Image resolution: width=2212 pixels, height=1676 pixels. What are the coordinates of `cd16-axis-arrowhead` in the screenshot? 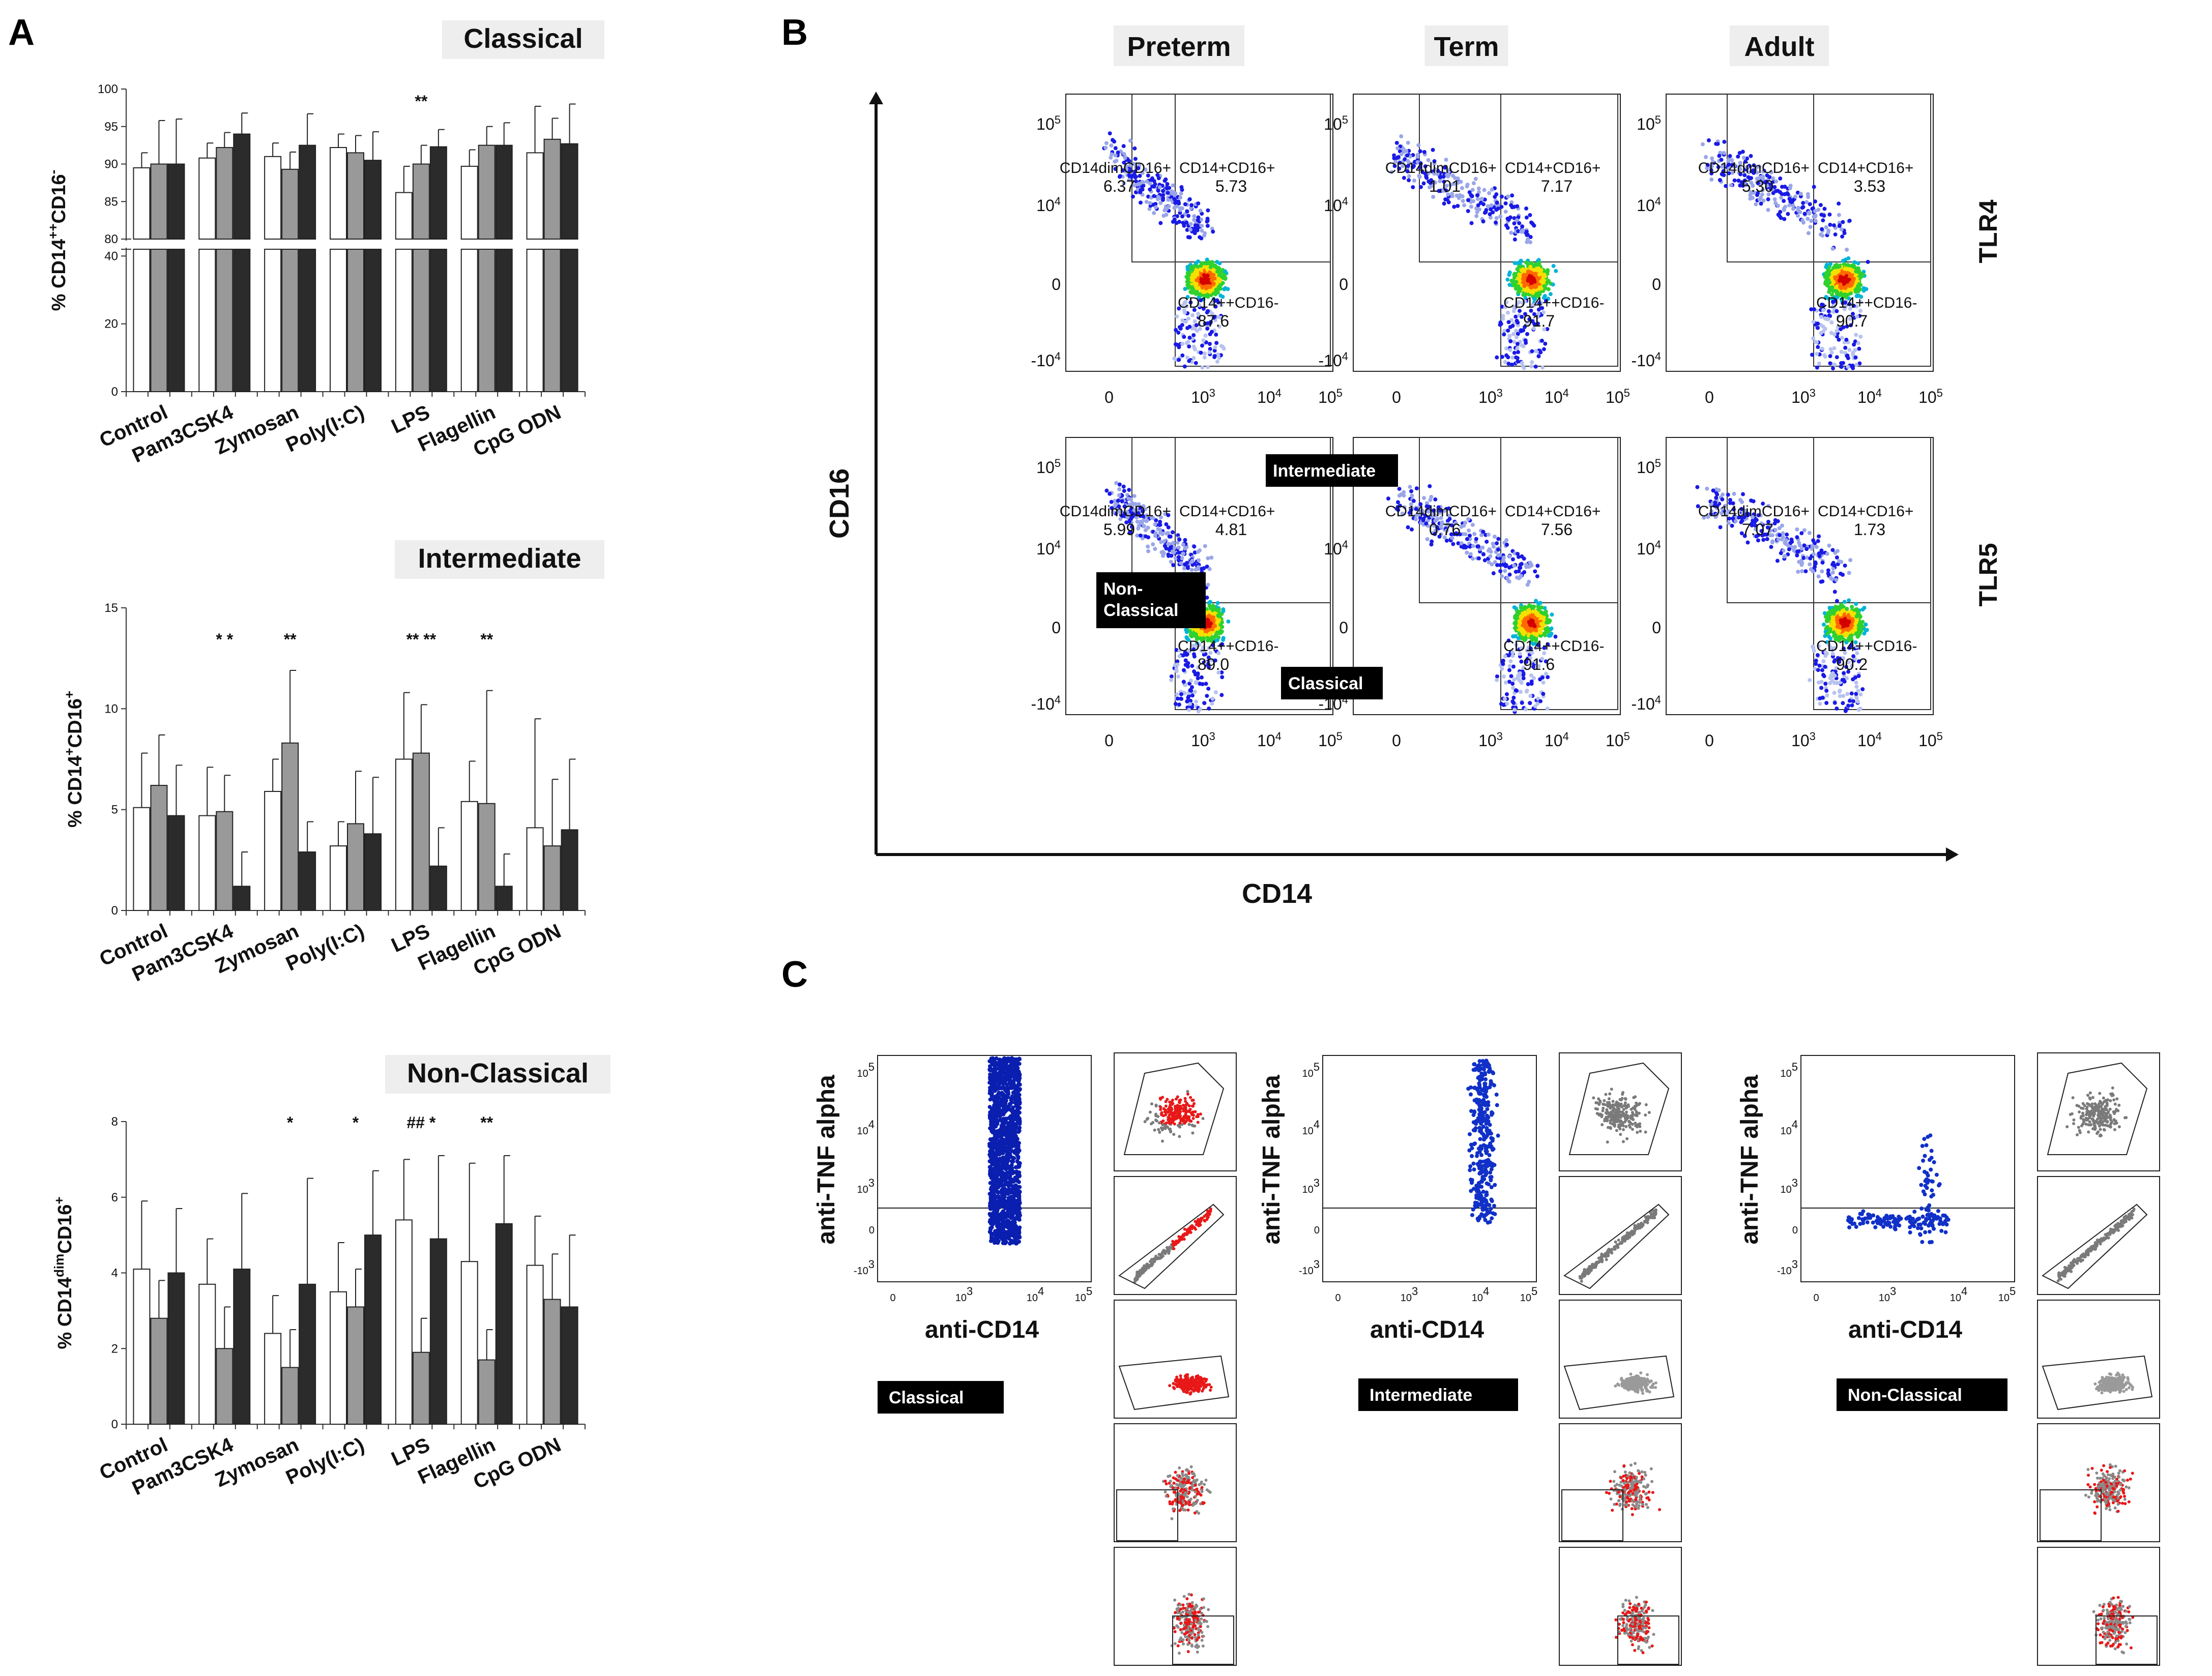 It's located at (876, 98).